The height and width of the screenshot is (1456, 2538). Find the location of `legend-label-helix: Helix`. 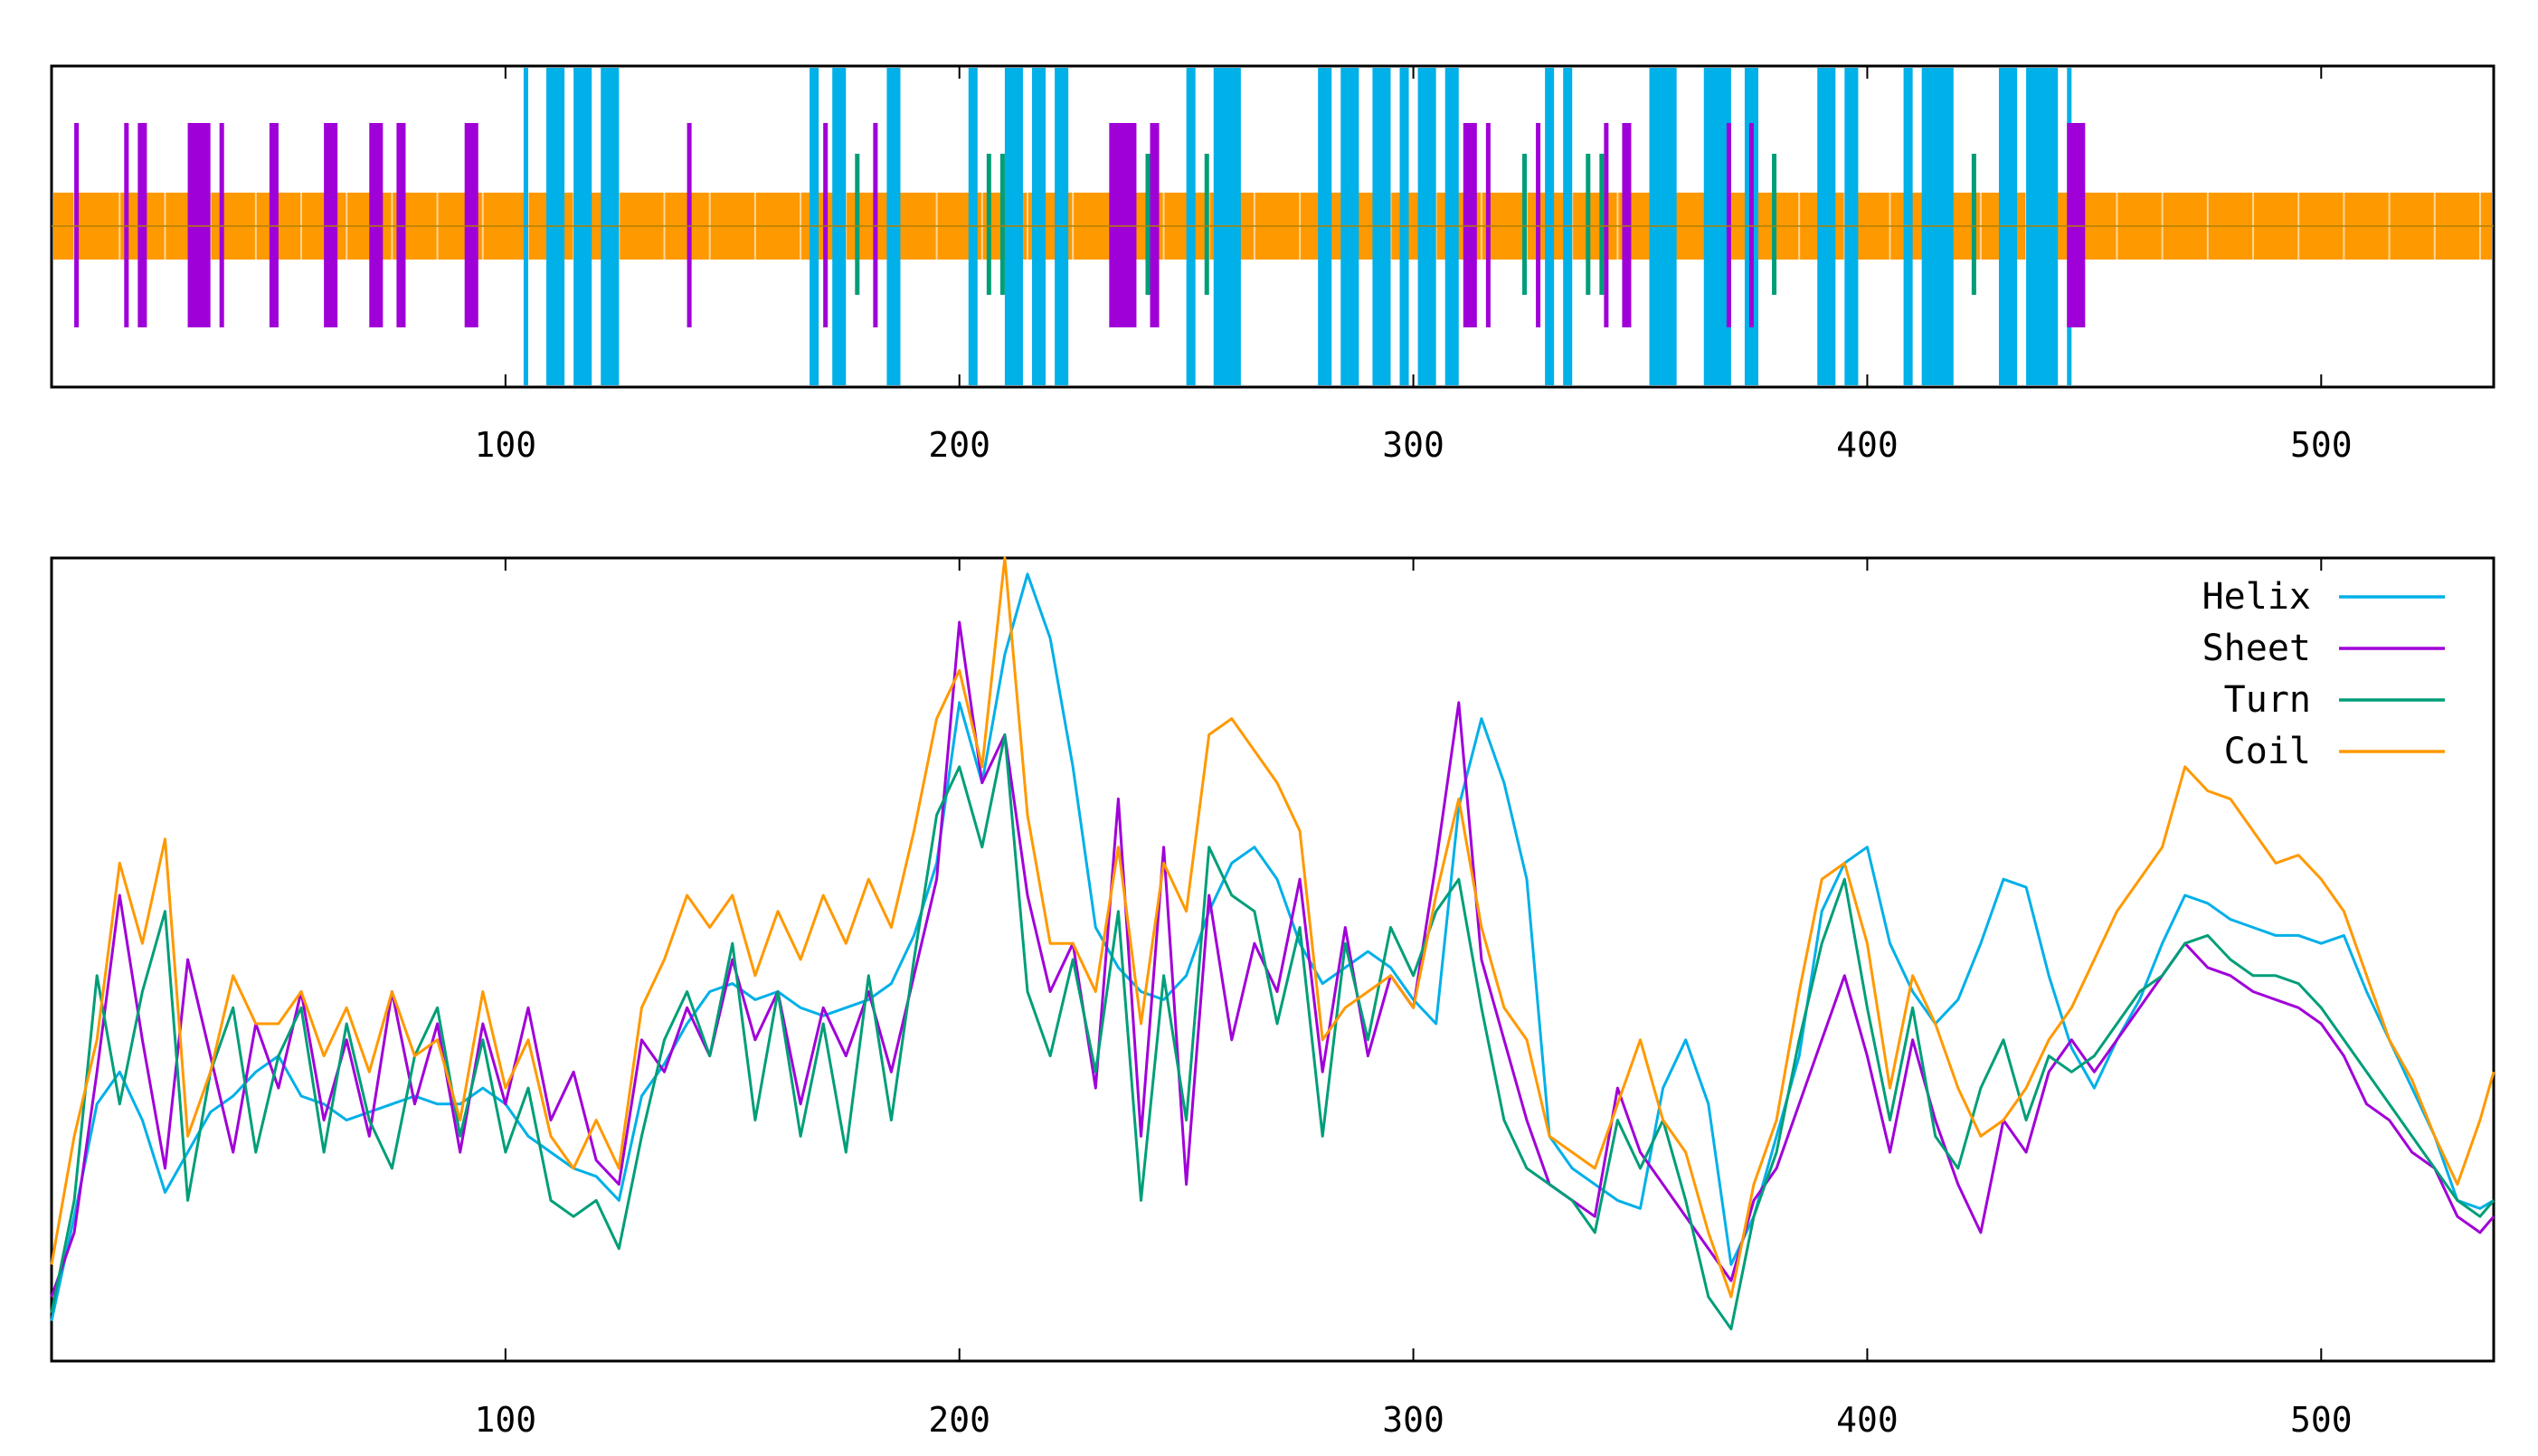

legend-label-helix: Helix is located at coordinates (2256, 597).